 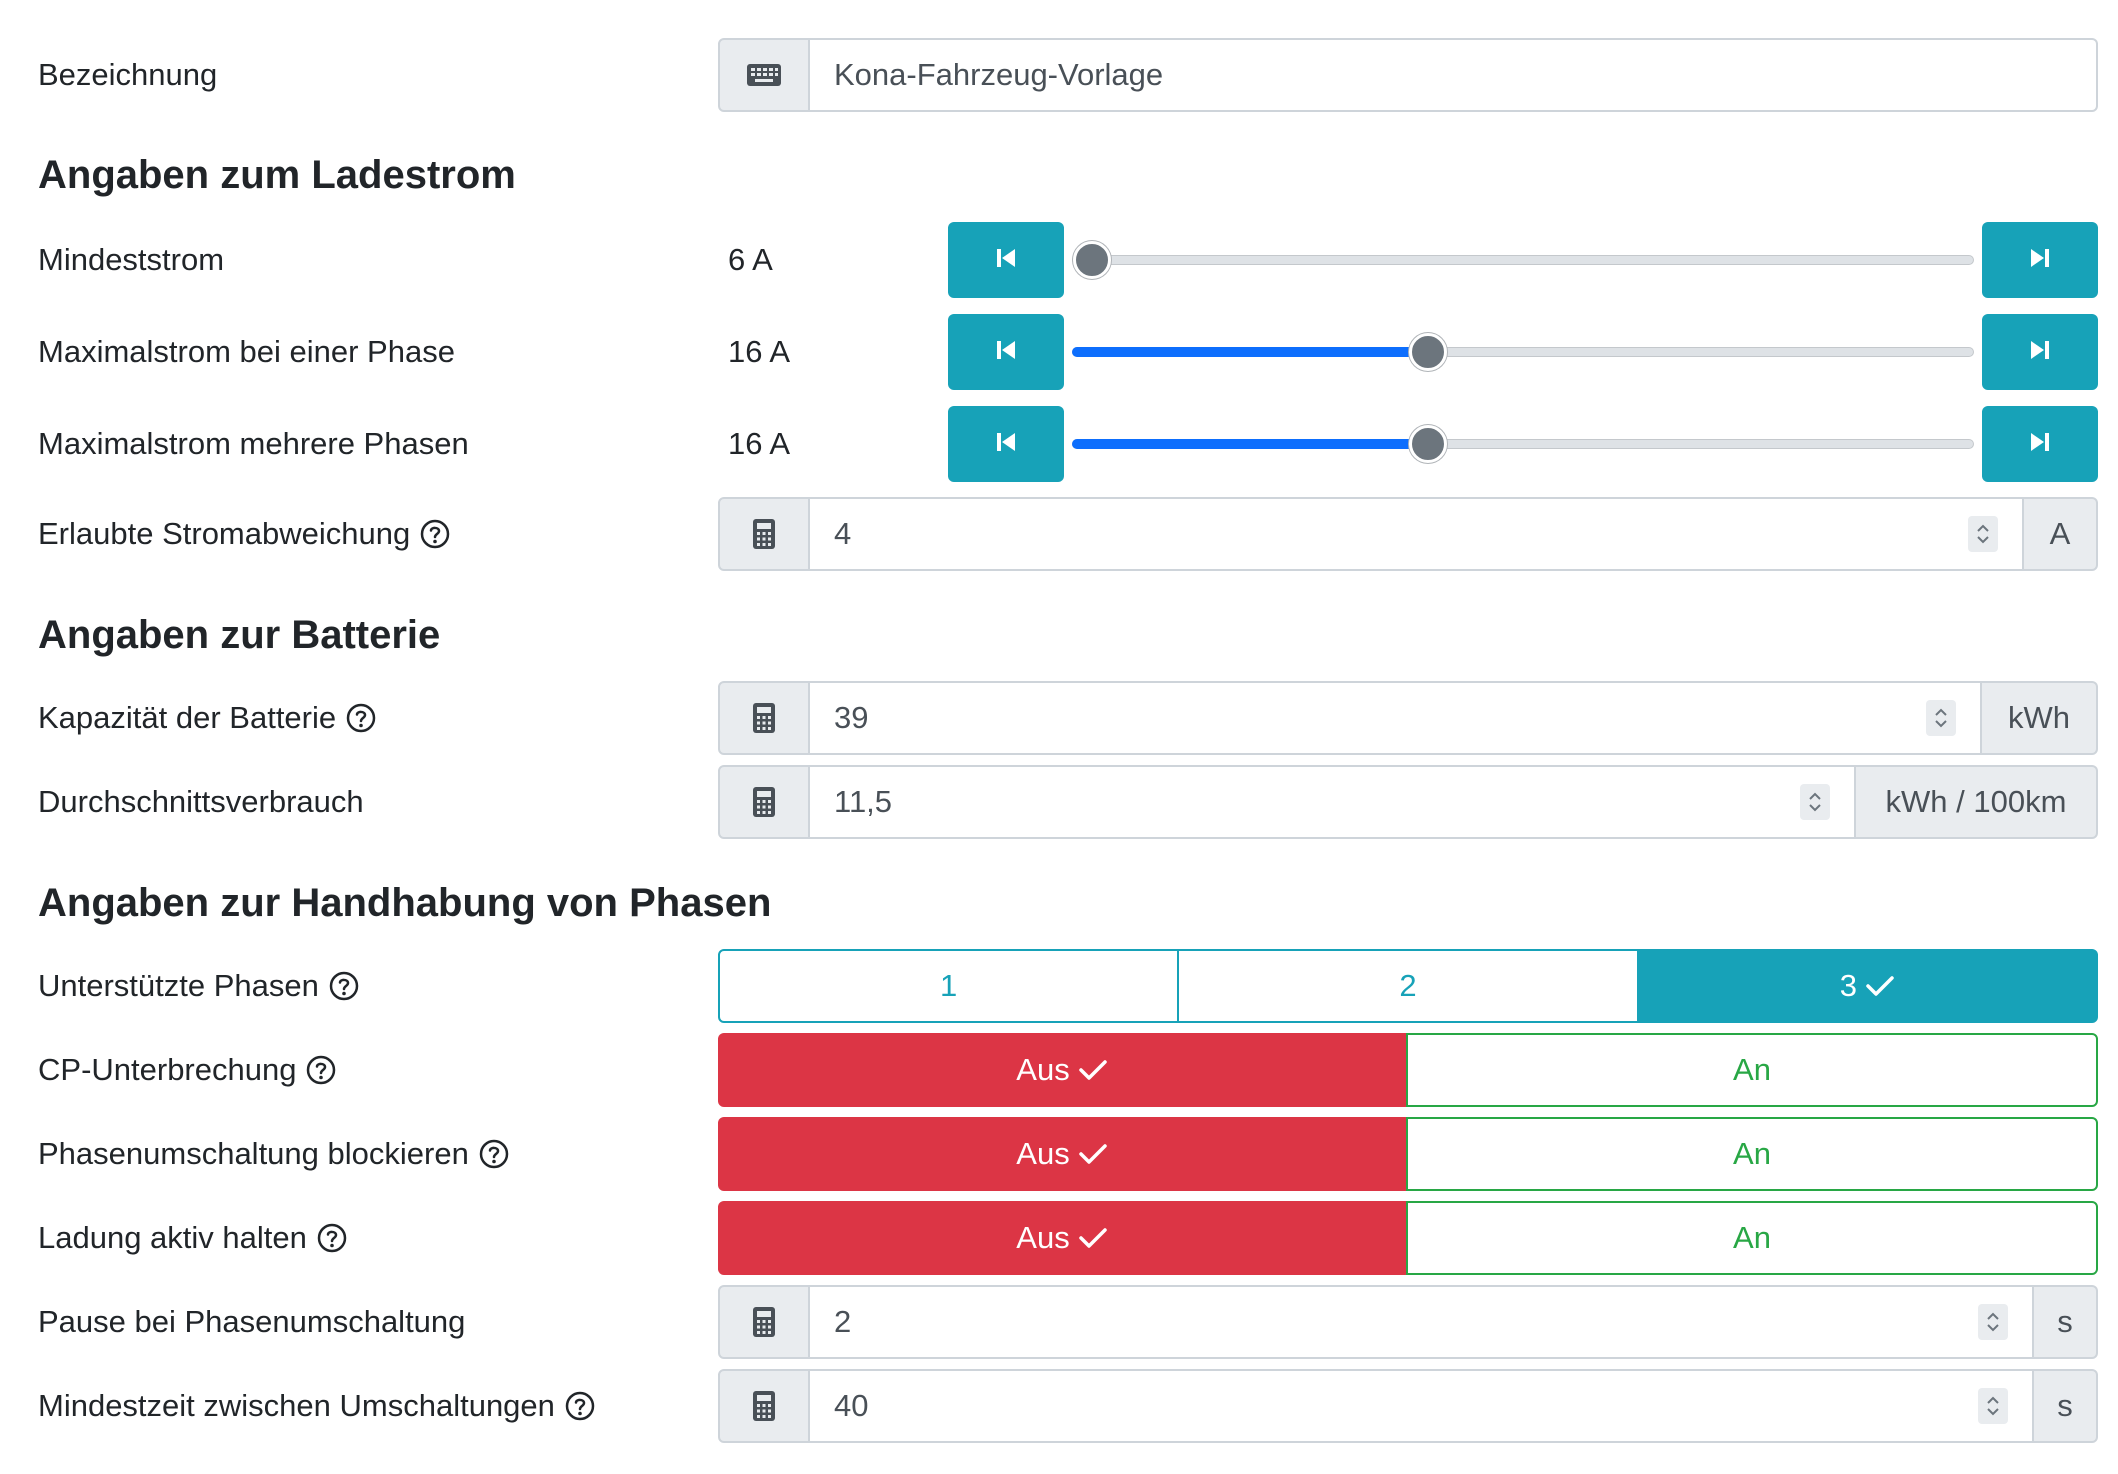 I want to click on label-bezeichnung: Bezeichnung, so click(x=128, y=74).